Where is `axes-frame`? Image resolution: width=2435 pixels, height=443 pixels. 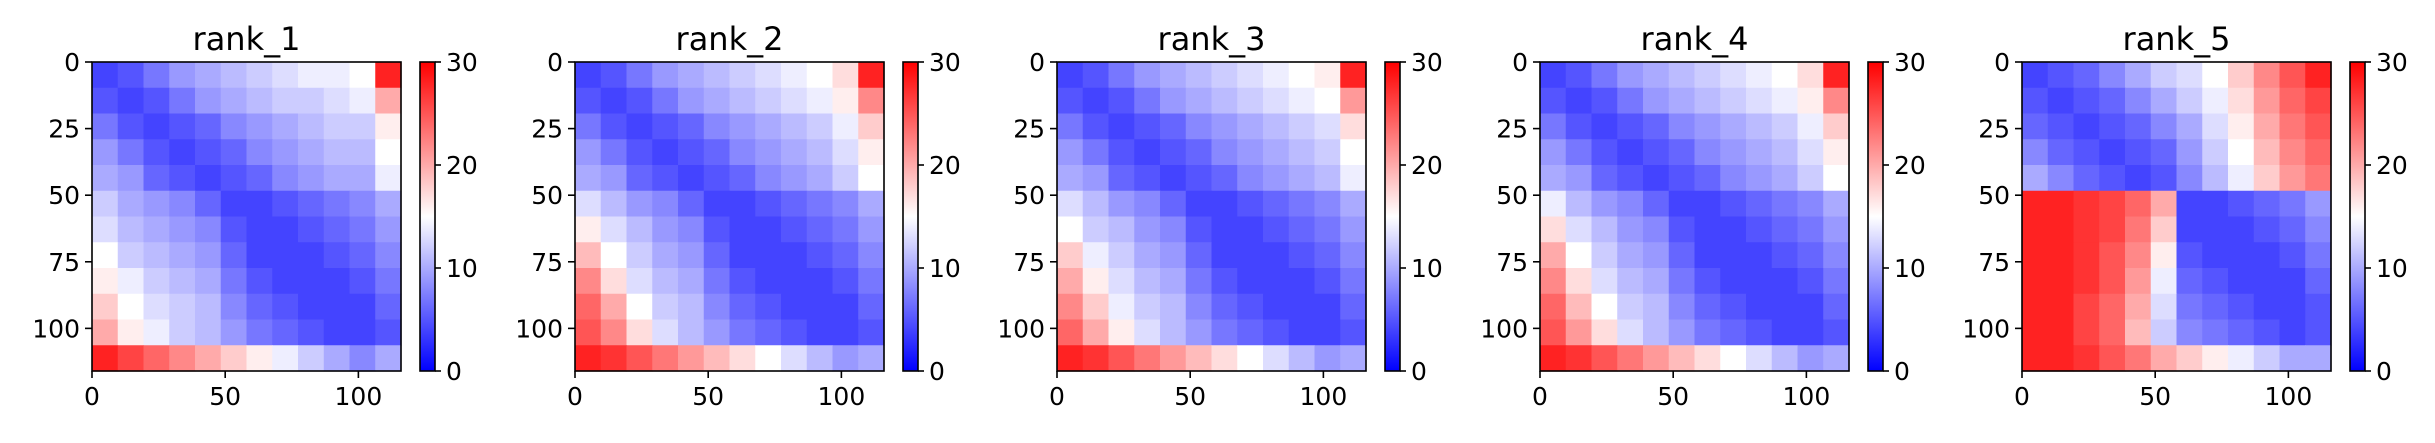
axes-frame is located at coordinates (2176, 216).